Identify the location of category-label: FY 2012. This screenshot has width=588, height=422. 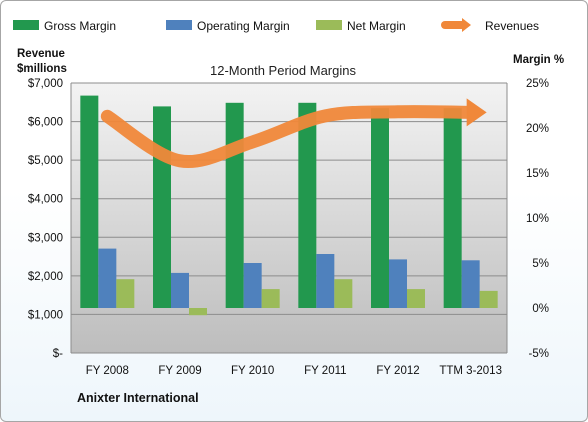
(397, 371).